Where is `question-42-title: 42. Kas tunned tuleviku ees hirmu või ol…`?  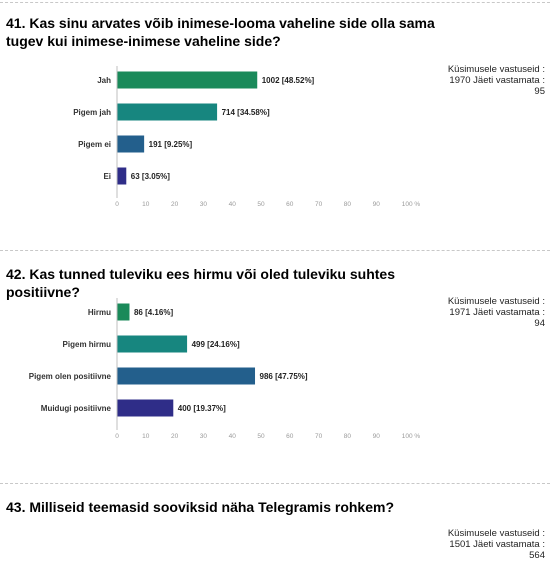 question-42-title: 42. Kas tunned tuleviku ees hirmu või ol… is located at coordinates (200, 283).